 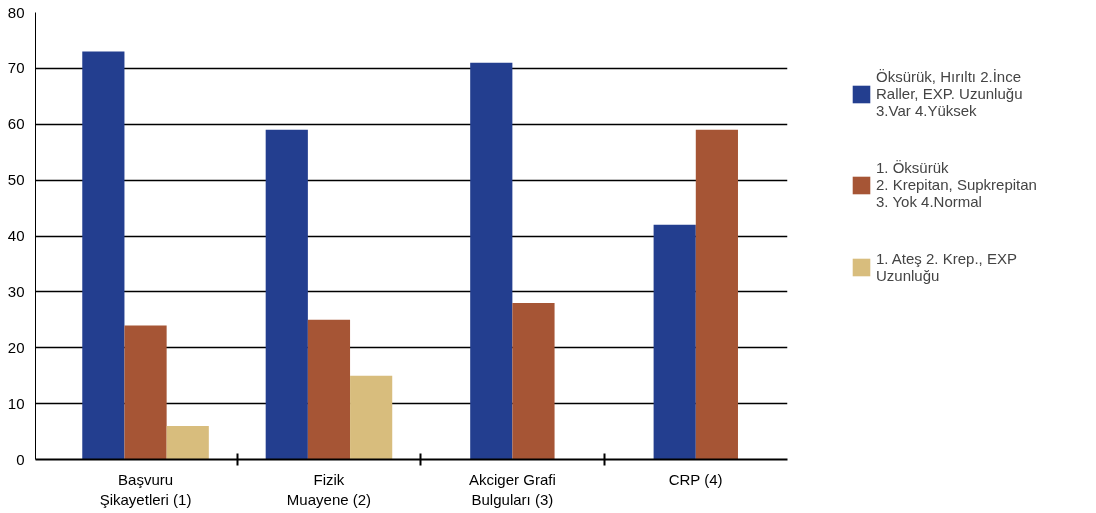 I want to click on x-tick-label: CRP (4), so click(x=695, y=479).